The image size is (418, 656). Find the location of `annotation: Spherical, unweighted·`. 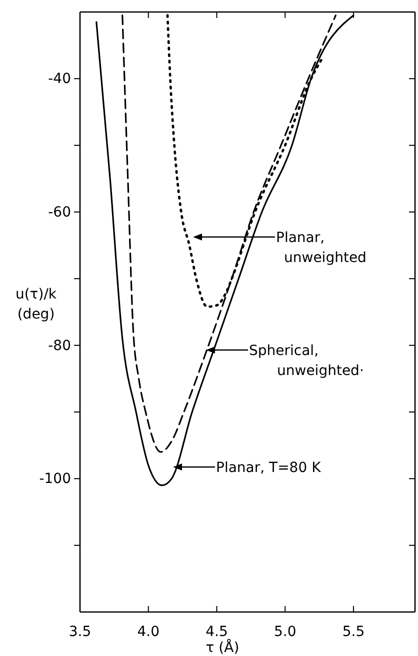

annotation: Spherical, unweighted· is located at coordinates (306, 361).